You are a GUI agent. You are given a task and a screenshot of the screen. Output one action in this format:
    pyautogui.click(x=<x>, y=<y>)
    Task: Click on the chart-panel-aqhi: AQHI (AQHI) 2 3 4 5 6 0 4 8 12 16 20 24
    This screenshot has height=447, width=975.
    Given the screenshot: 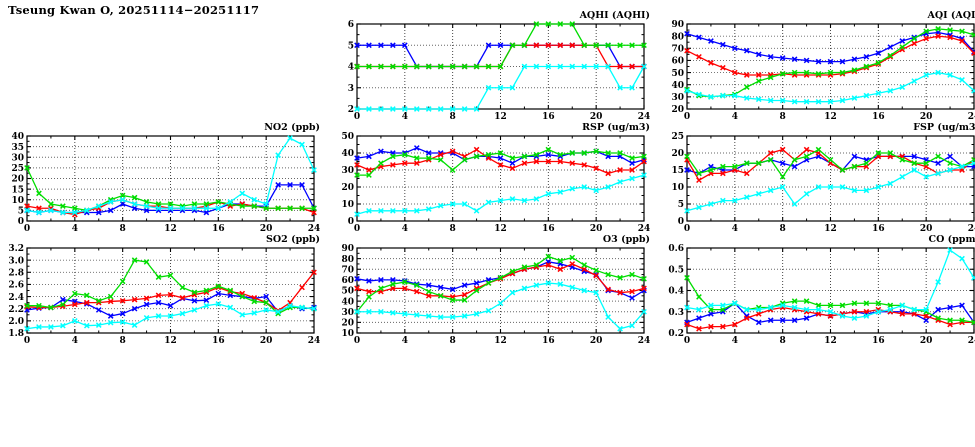 What is the action you would take?
    pyautogui.click(x=495, y=66)
    